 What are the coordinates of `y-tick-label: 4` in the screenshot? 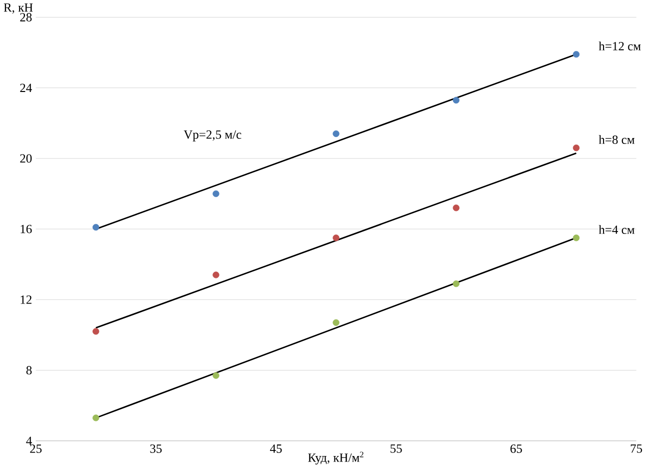 It's located at (29, 440).